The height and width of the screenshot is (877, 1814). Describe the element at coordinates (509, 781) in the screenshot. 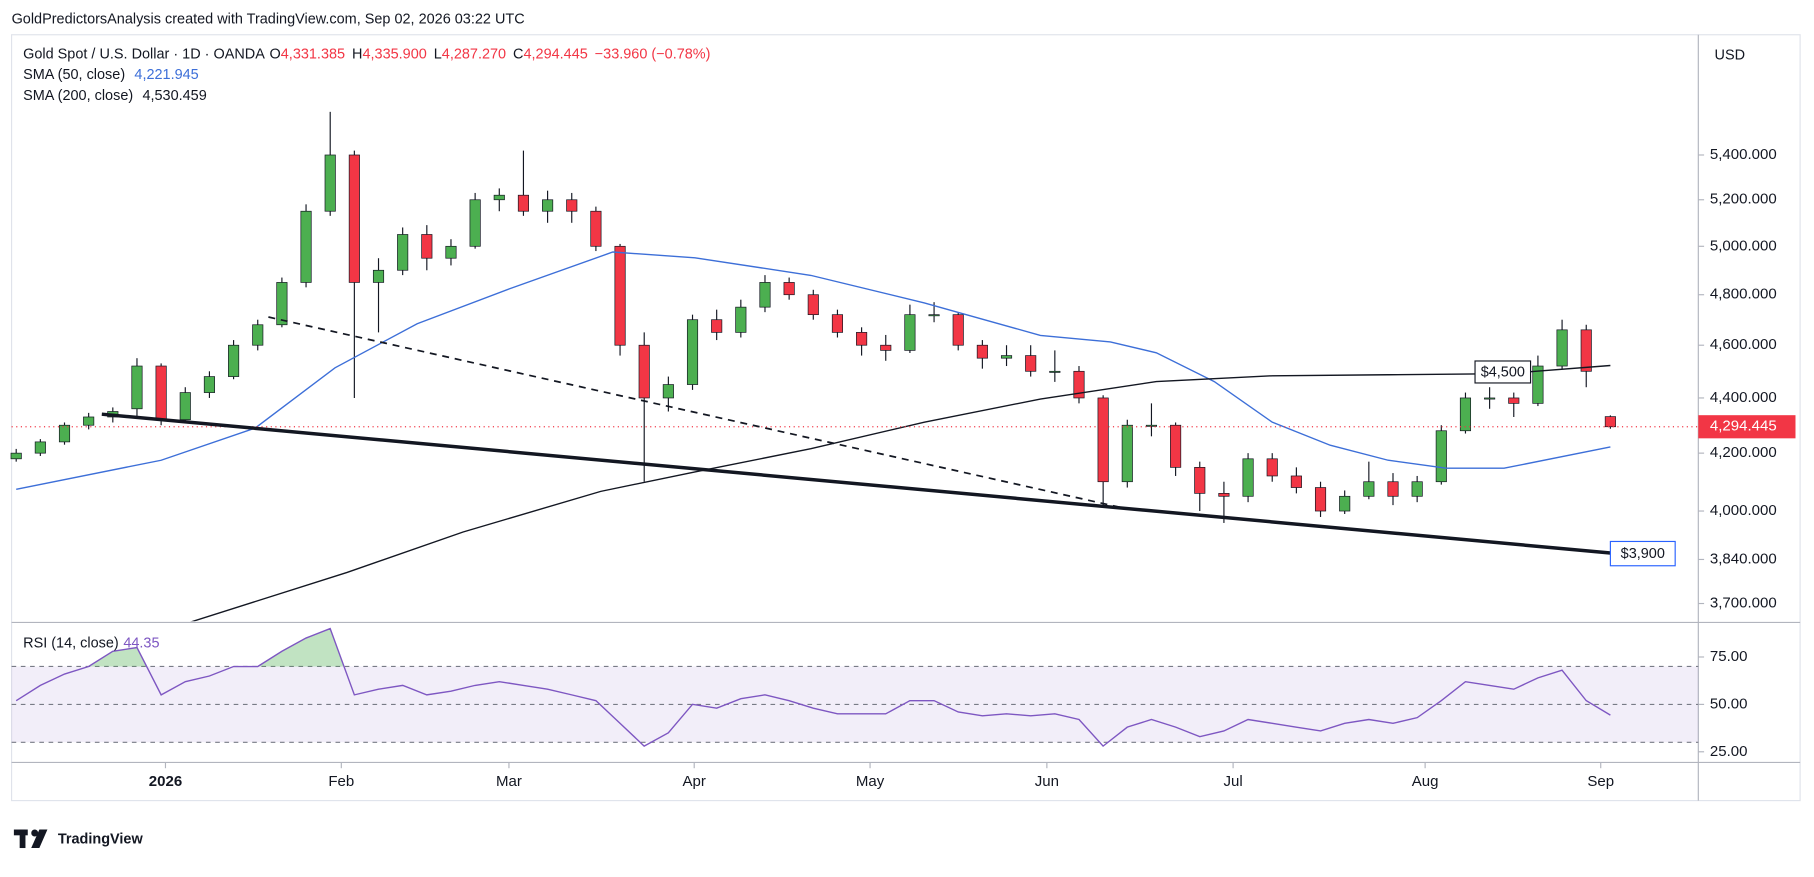

I see `x-tick-label: Mar` at that location.